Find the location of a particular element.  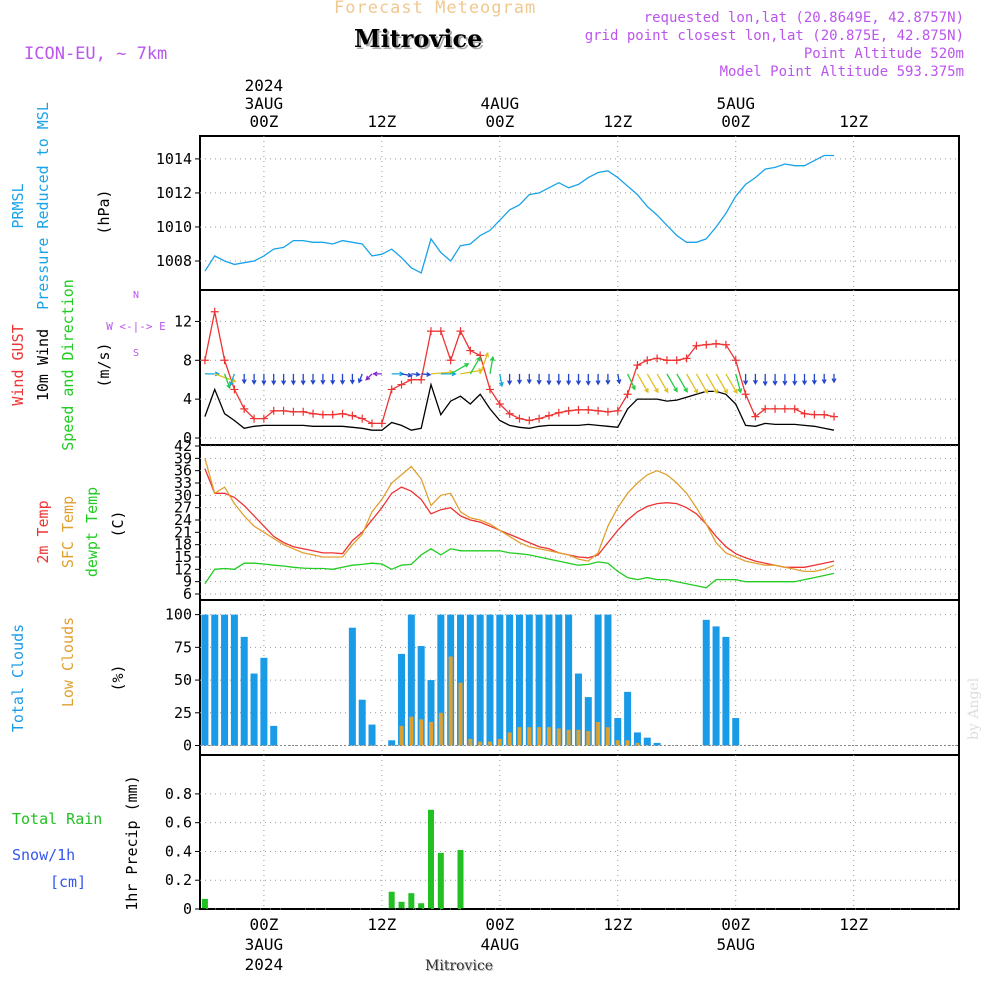

point-altitude: Point Altitude 520m is located at coordinates (883, 54).